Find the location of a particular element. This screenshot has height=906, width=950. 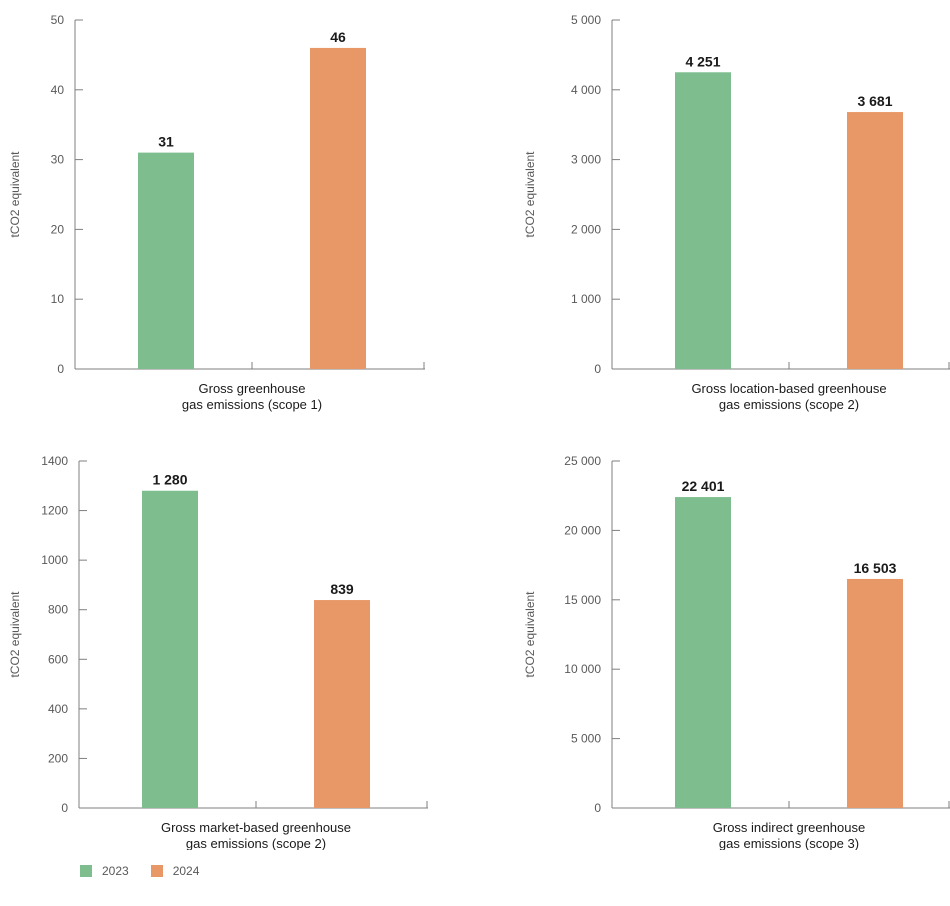

chart-4-bar-2023 is located at coordinates (703, 652).